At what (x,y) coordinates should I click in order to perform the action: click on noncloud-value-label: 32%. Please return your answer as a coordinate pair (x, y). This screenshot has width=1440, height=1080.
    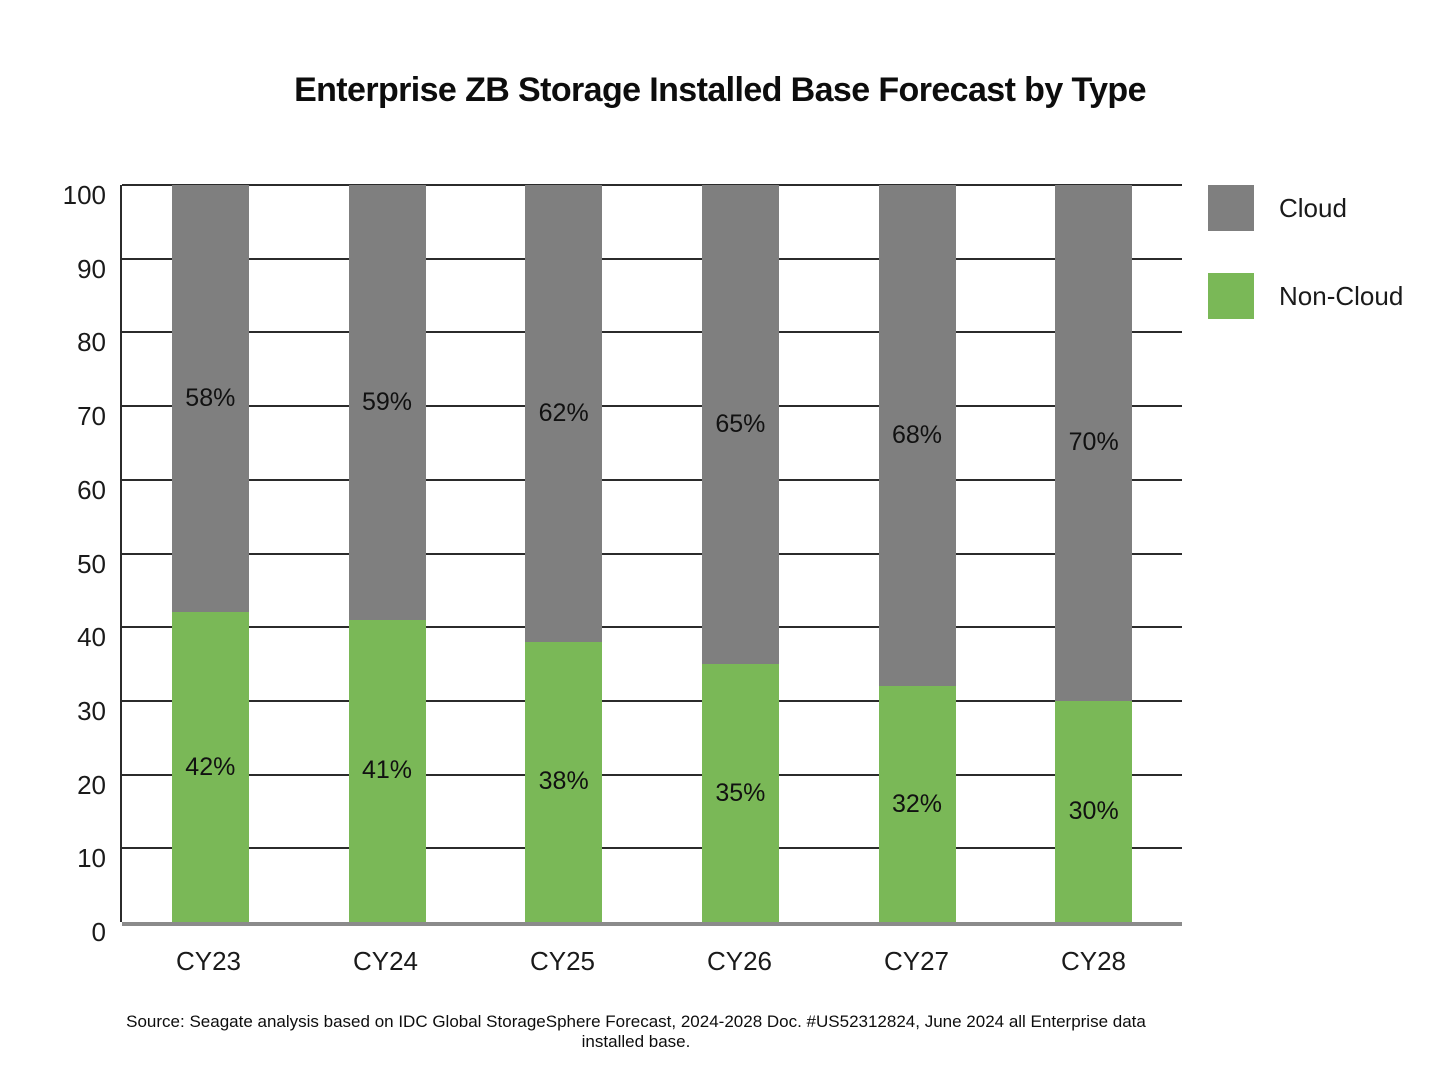
    Looking at the image, I should click on (917, 803).